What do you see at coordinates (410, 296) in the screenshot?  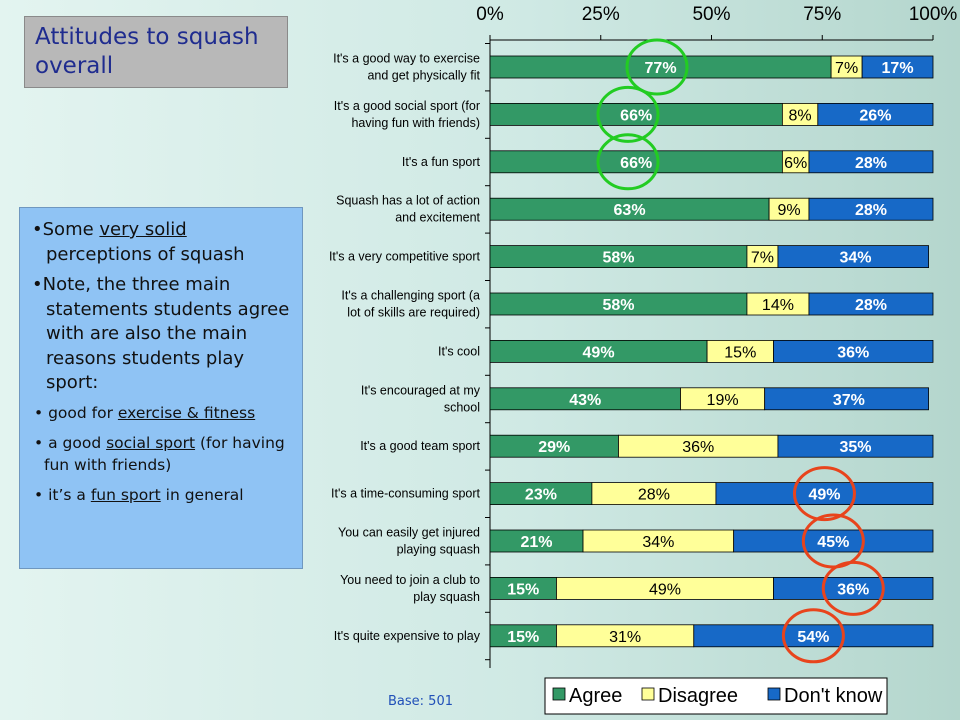 I see `category-label: It's a challenging sport (a` at bounding box center [410, 296].